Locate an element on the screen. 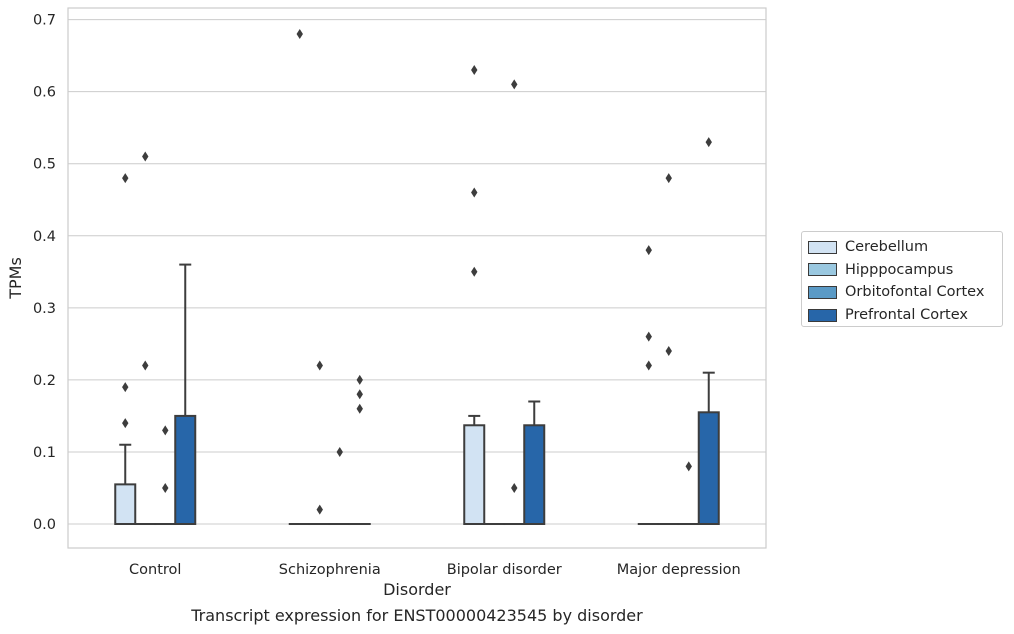 This screenshot has width=1014, height=634. x-tick-label: Schizophrenia is located at coordinates (330, 570).